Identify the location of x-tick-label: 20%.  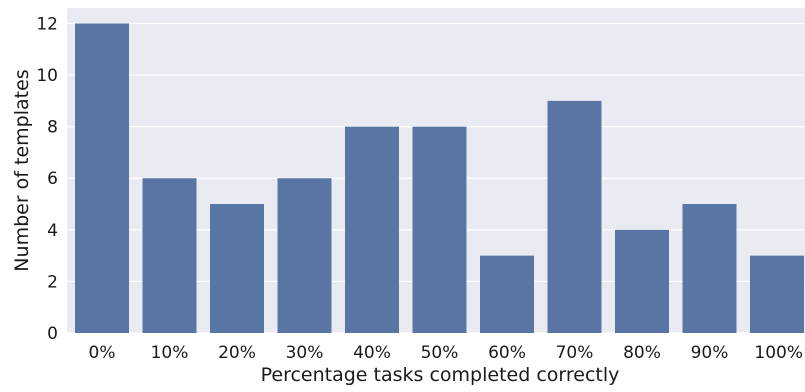
(237, 353).